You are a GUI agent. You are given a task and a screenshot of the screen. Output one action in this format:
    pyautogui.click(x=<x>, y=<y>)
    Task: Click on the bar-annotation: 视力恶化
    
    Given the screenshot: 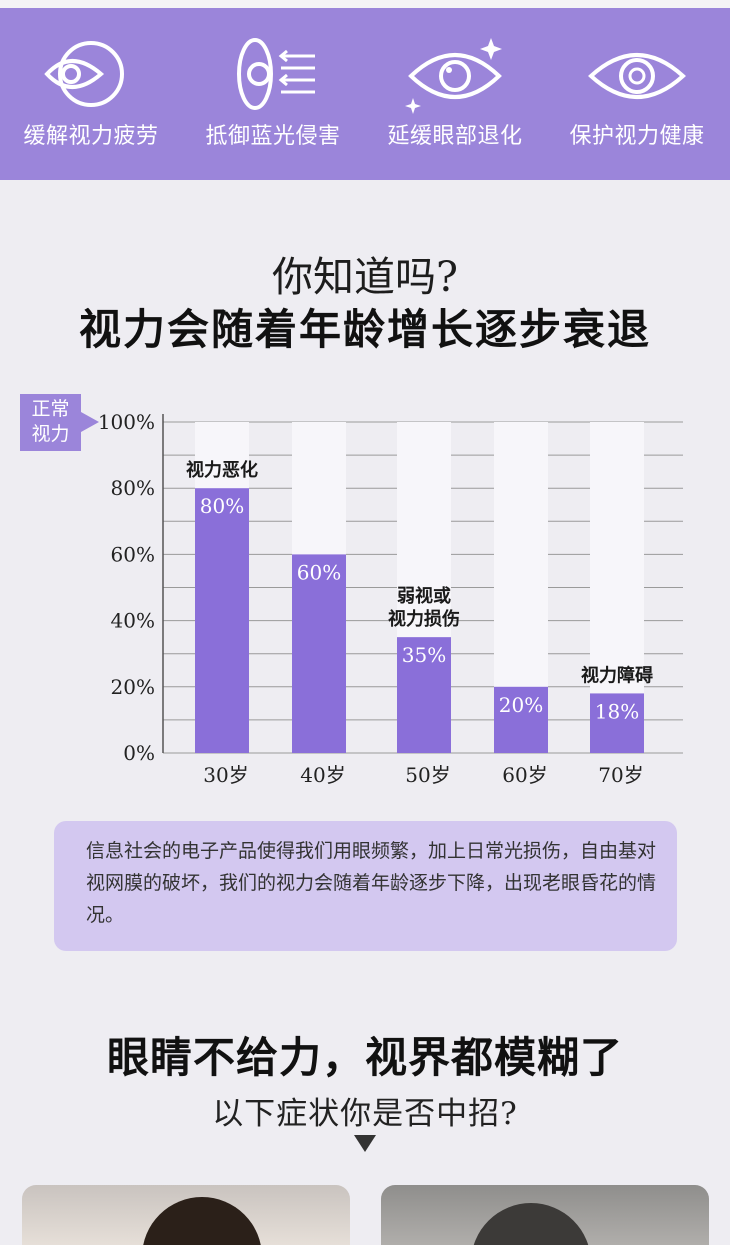 What is the action you would take?
    pyautogui.click(x=222, y=470)
    